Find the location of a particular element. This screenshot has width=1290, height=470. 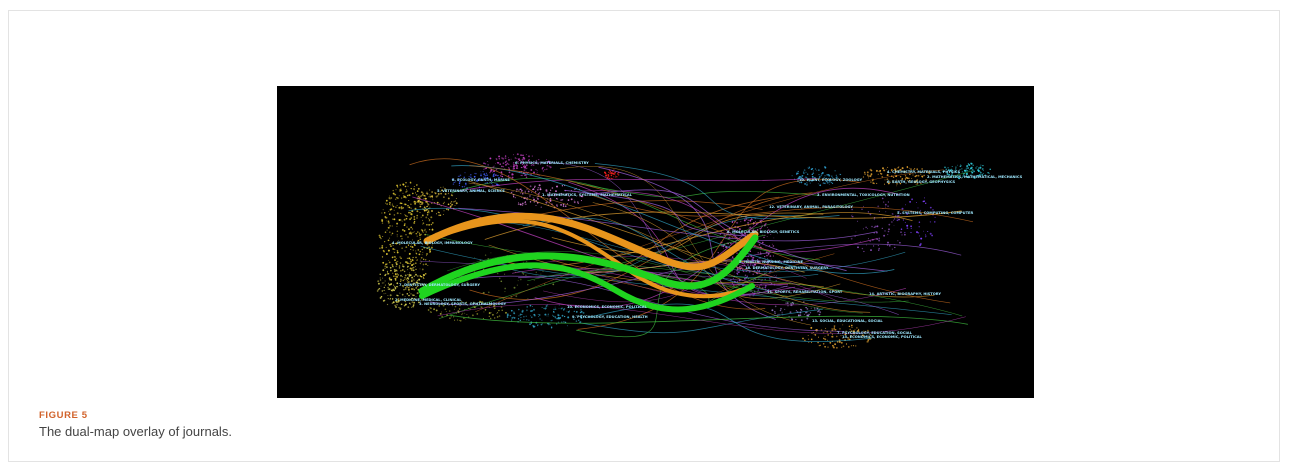

main-path-orange-upper is located at coordinates (591, 241).